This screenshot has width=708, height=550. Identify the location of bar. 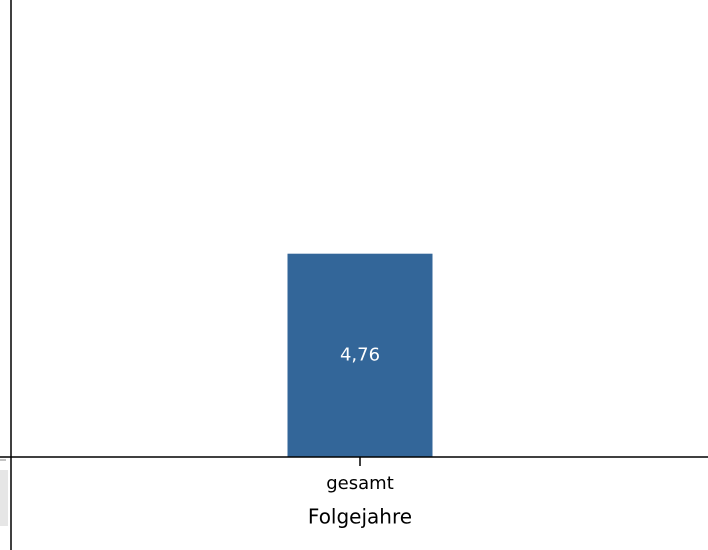
(360, 355).